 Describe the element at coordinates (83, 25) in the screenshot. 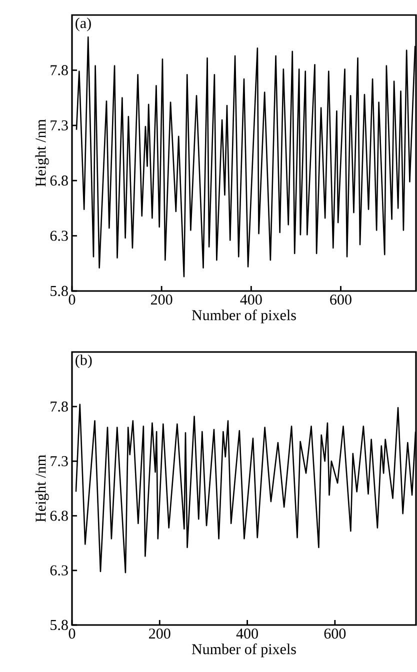

I see `annotation: (a)` at that location.